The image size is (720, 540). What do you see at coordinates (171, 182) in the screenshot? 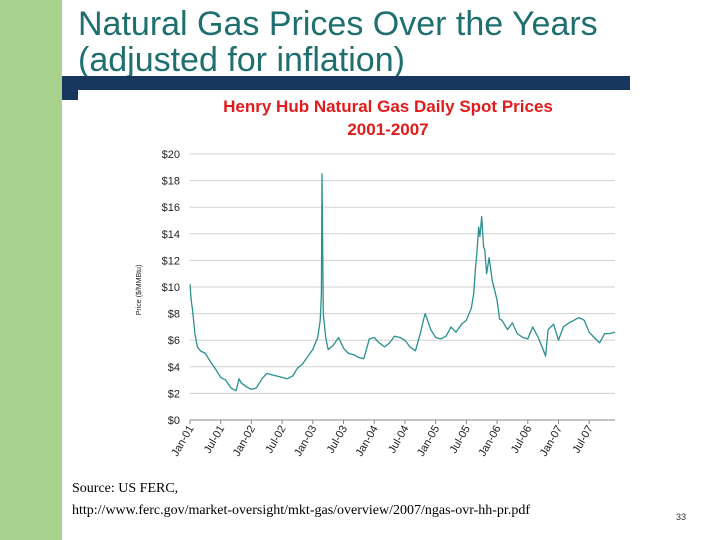
I see `y-tick-label: $18` at bounding box center [171, 182].